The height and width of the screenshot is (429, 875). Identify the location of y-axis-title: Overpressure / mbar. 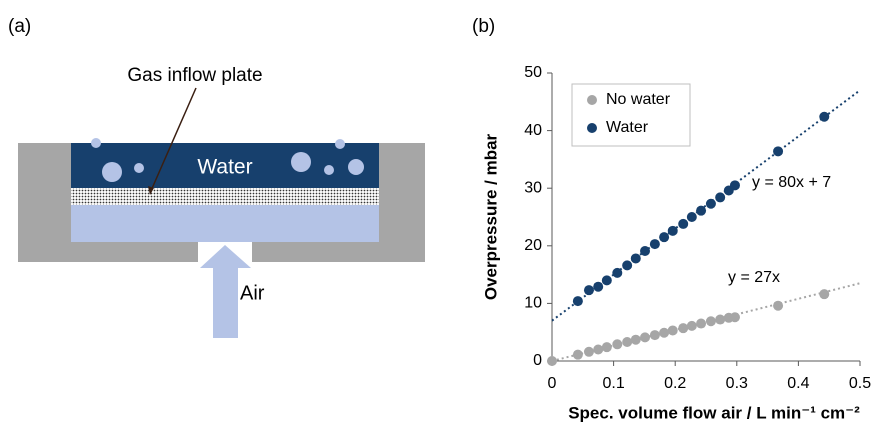
(490, 216).